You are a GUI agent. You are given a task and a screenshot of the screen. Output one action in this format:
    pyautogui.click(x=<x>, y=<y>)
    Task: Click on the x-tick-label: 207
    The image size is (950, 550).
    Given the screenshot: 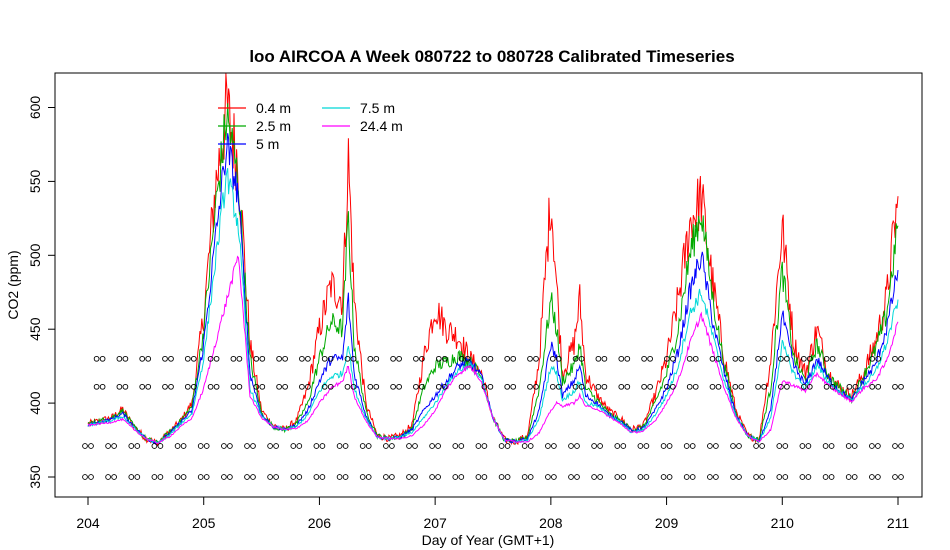 What is the action you would take?
    pyautogui.click(x=435, y=523)
    